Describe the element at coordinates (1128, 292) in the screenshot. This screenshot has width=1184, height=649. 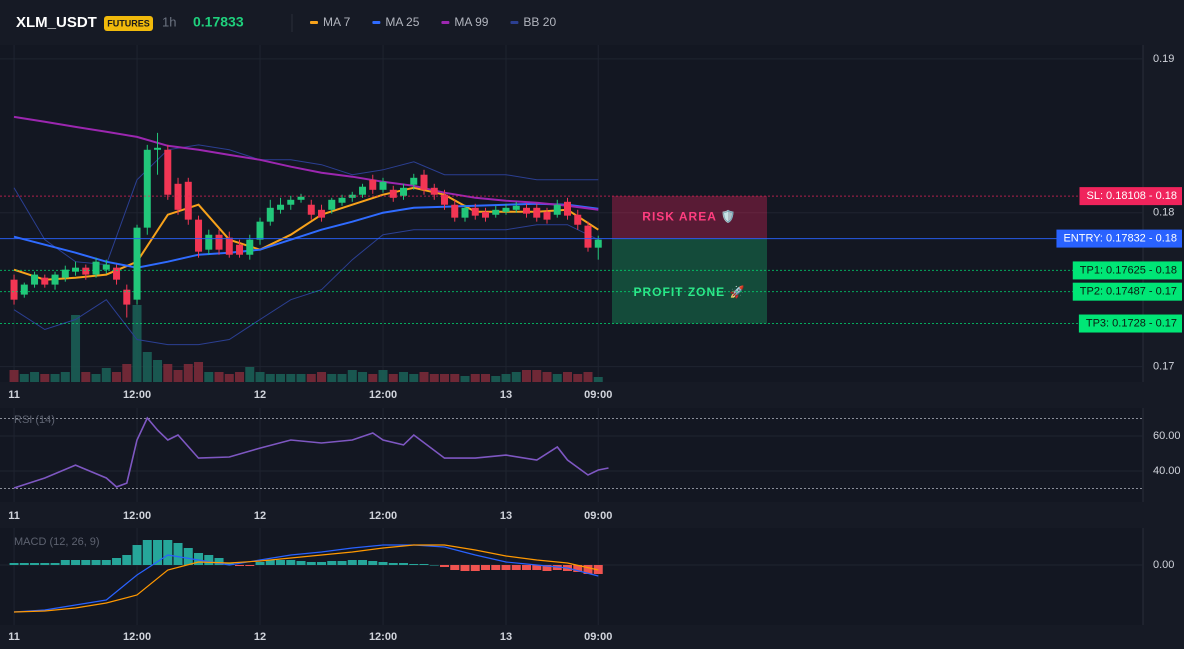
I see `level-label: TP2: 0.17487 - 0.17` at that location.